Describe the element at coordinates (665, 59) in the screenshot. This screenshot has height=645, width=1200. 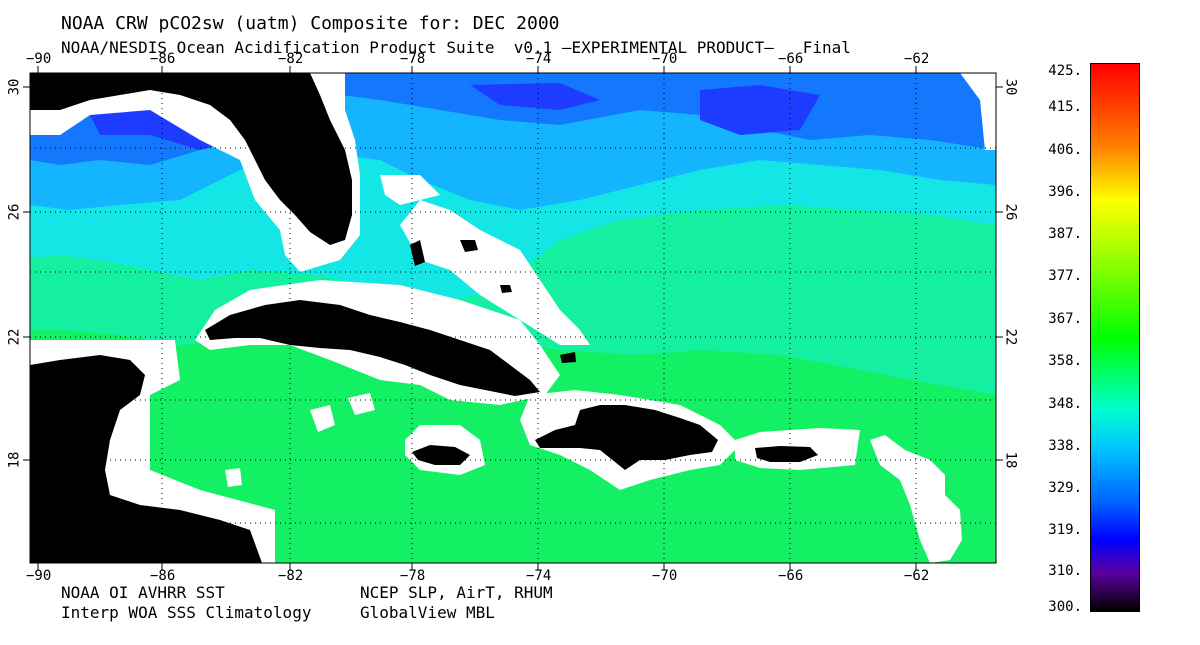
I see `lon-label-top: −70` at that location.